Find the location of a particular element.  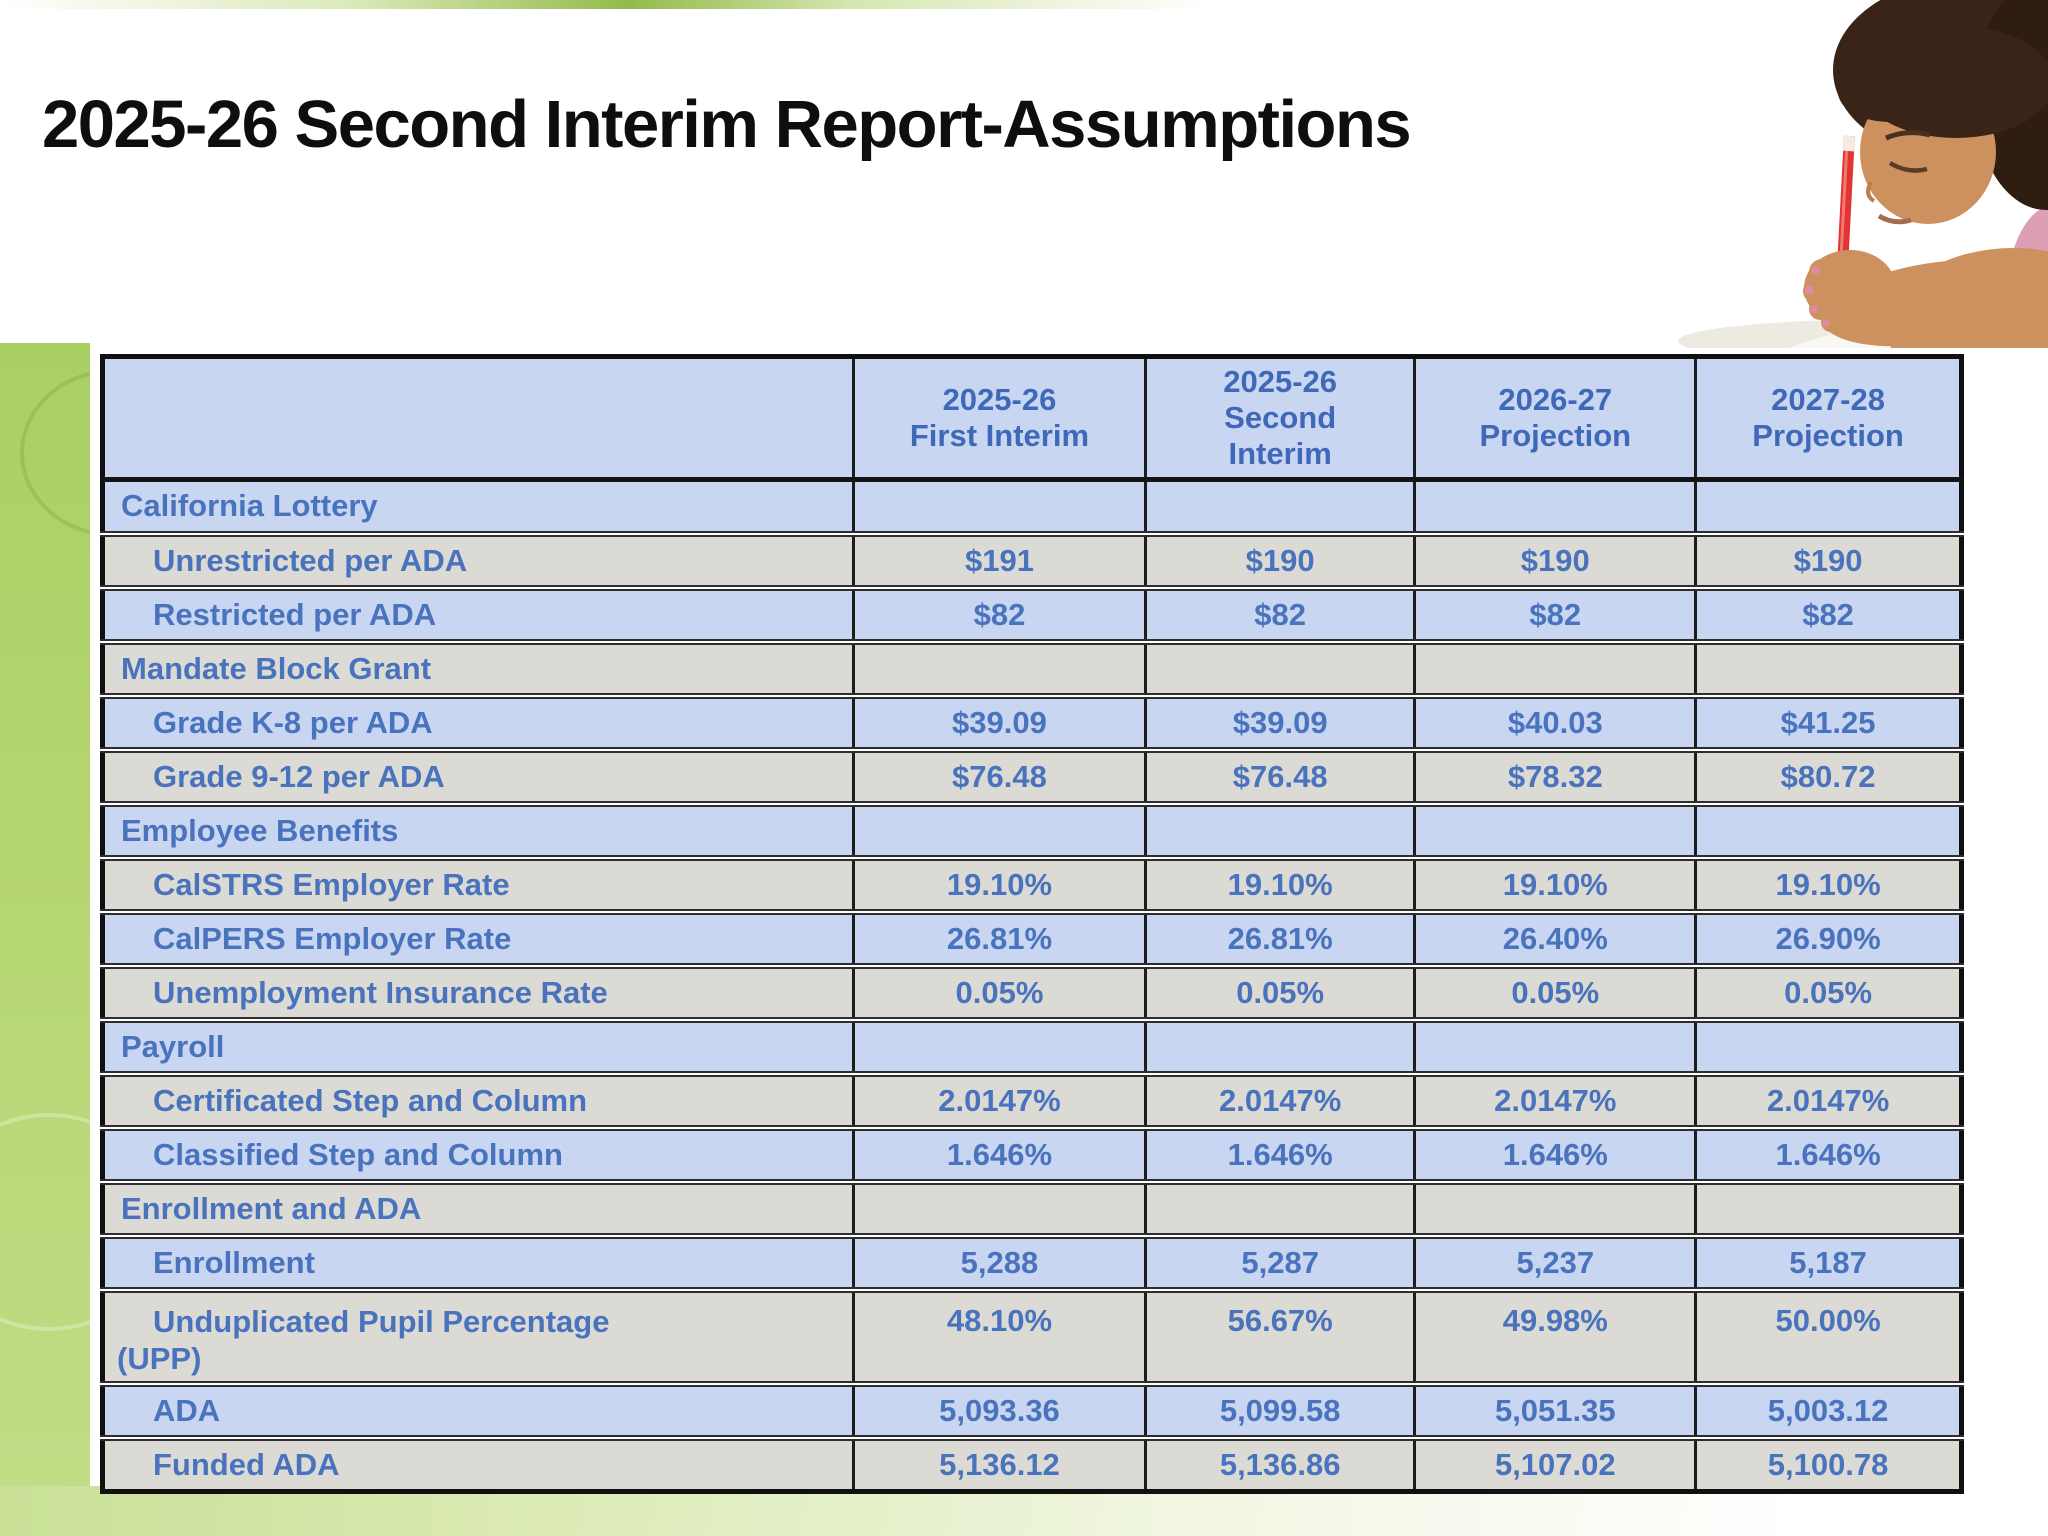

row-label: Employee Benefits is located at coordinates (478, 829).